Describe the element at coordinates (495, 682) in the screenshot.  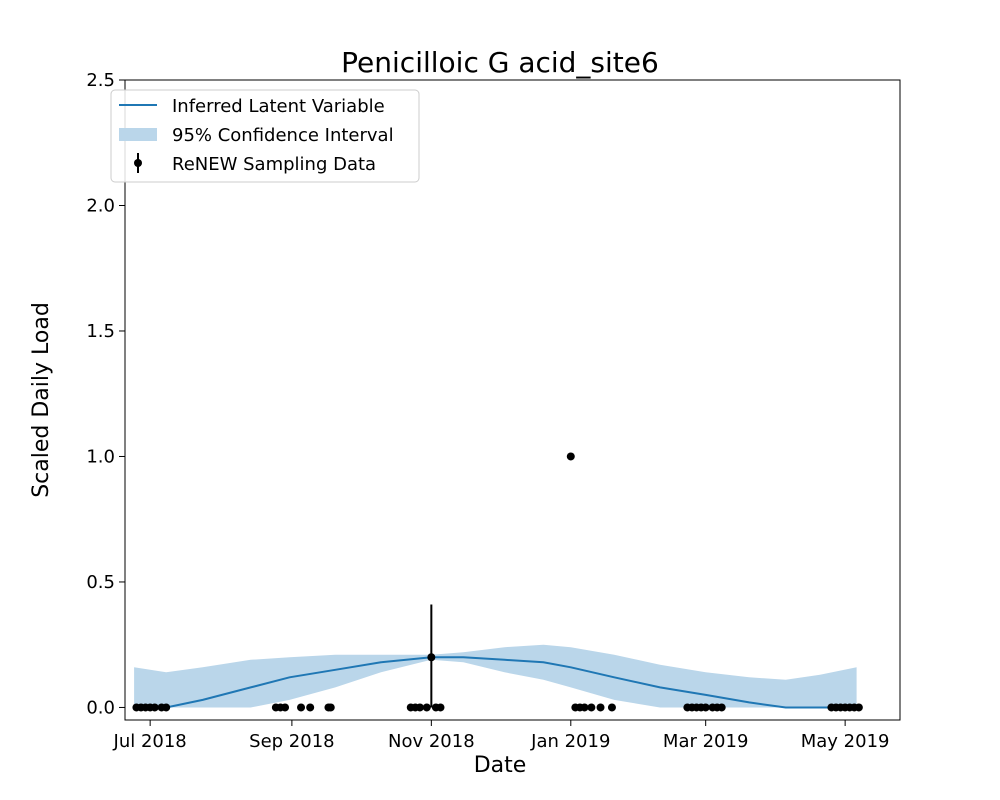
I see `latent-line` at that location.